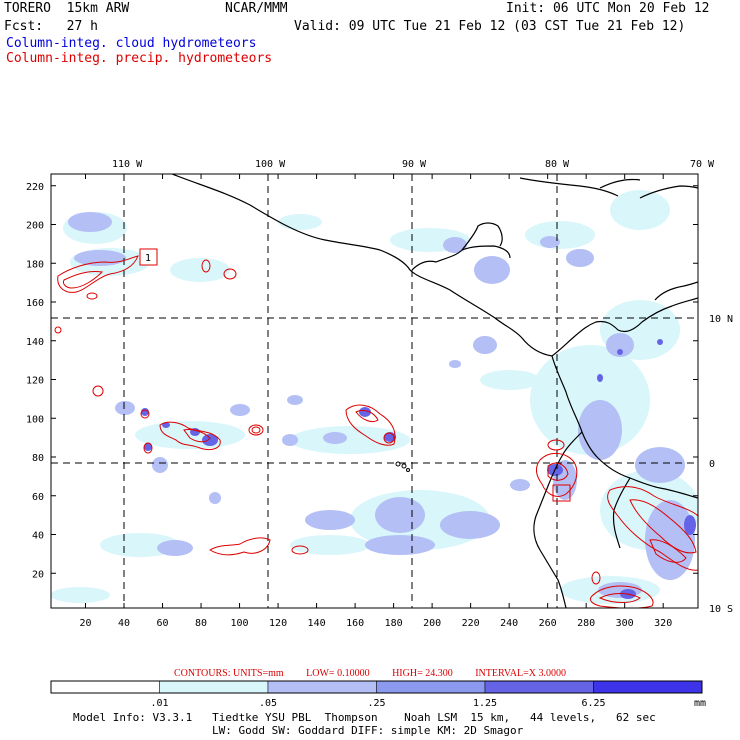 This screenshot has width=740, height=740. I want to click on lon-label-100w: 100 W, so click(270, 164).